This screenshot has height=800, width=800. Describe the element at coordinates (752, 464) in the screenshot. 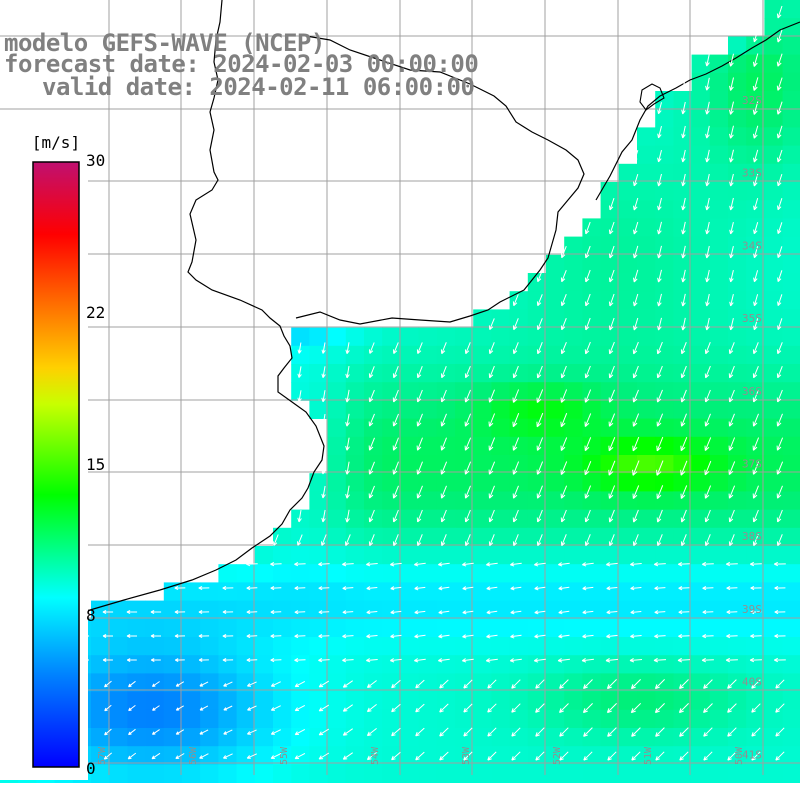

I see `latitude-label: 37S` at that location.